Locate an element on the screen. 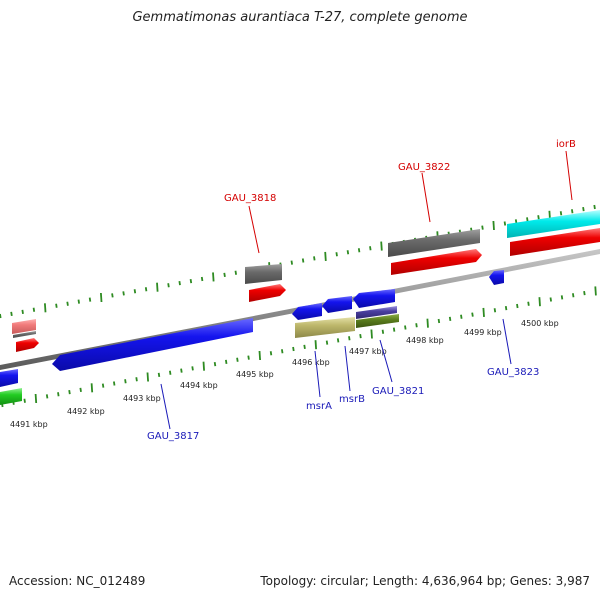  gene-olive-strip is located at coordinates (377, 321).